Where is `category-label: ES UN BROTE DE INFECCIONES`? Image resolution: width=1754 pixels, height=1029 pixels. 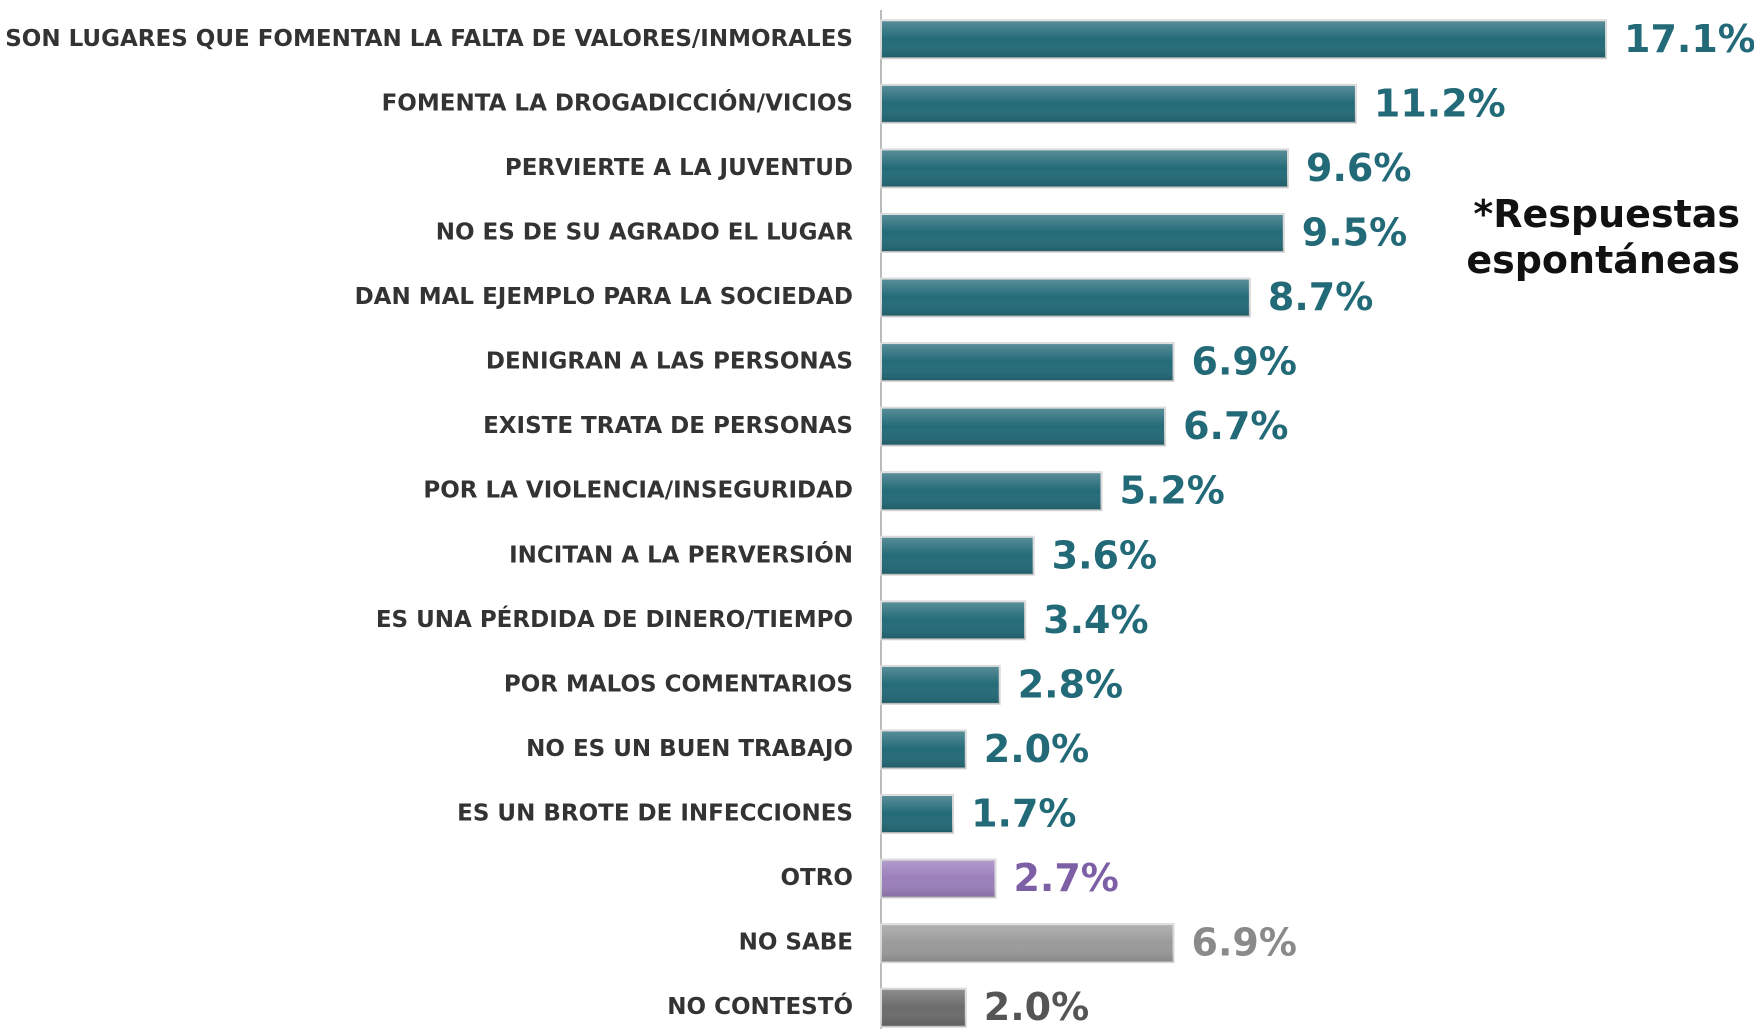
category-label: ES UN BROTE DE INFECCIONES is located at coordinates (655, 814).